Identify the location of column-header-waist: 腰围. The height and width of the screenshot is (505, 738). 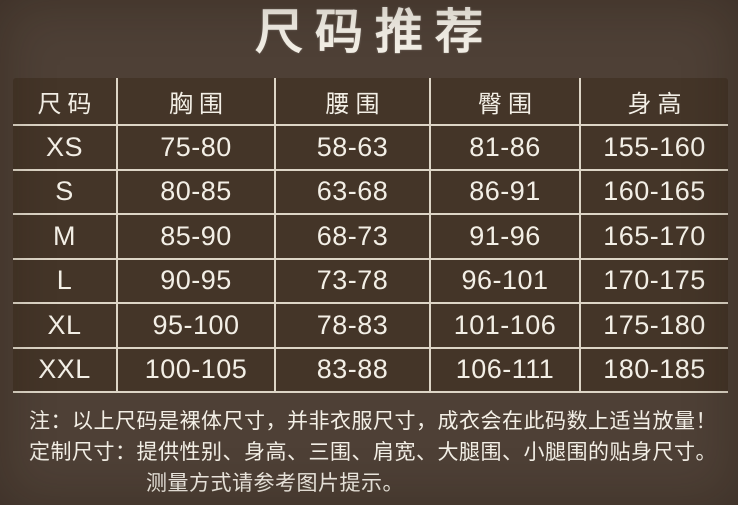
(353, 102).